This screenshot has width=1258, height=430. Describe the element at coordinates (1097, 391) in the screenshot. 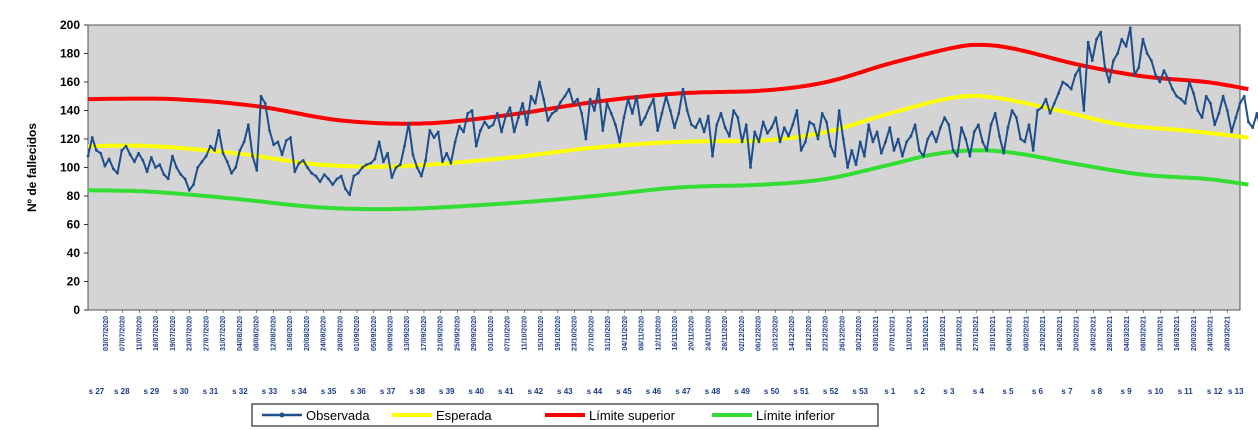

I see `x-week-tick-label: s 8` at that location.